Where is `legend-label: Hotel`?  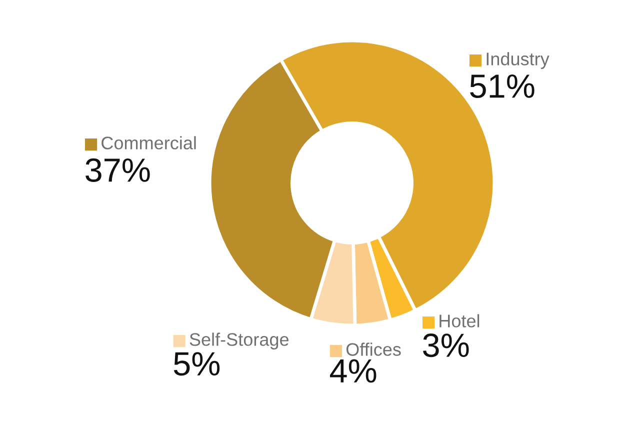
legend-label: Hotel is located at coordinates (460, 321).